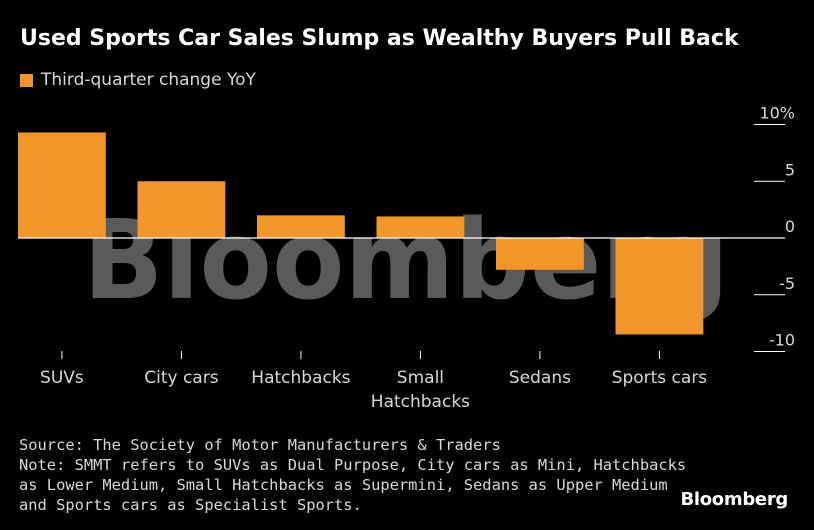  Describe the element at coordinates (782, 340) in the screenshot. I see `y-tick-label: -10` at that location.